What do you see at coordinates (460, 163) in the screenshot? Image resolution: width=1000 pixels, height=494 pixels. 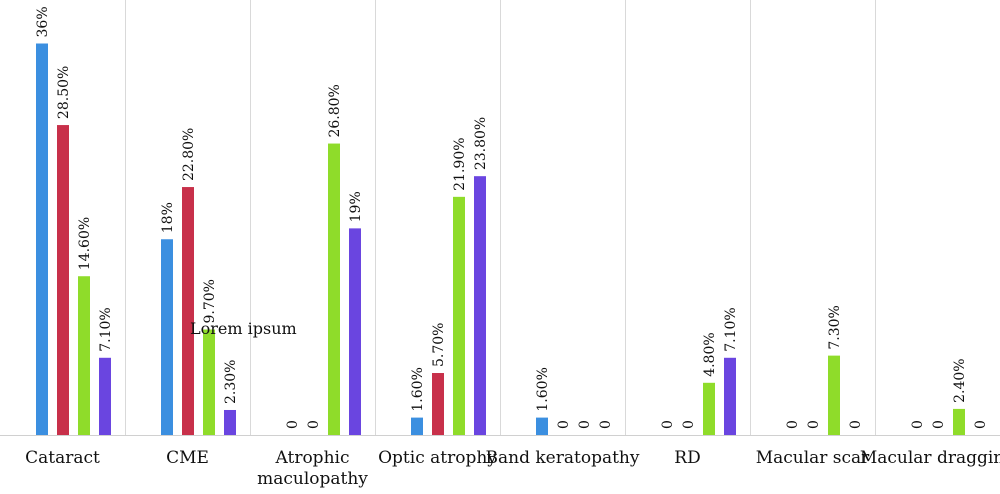 I see `data-label: 21.90%` at bounding box center [460, 163].